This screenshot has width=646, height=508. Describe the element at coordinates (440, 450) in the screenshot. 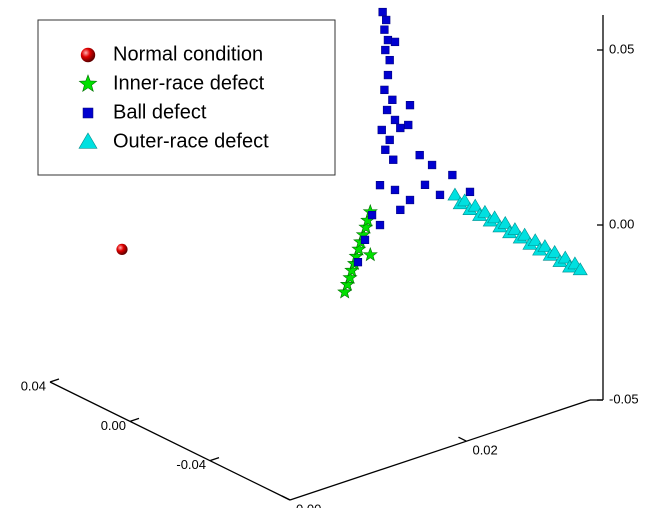

I see `x-axis` at that location.